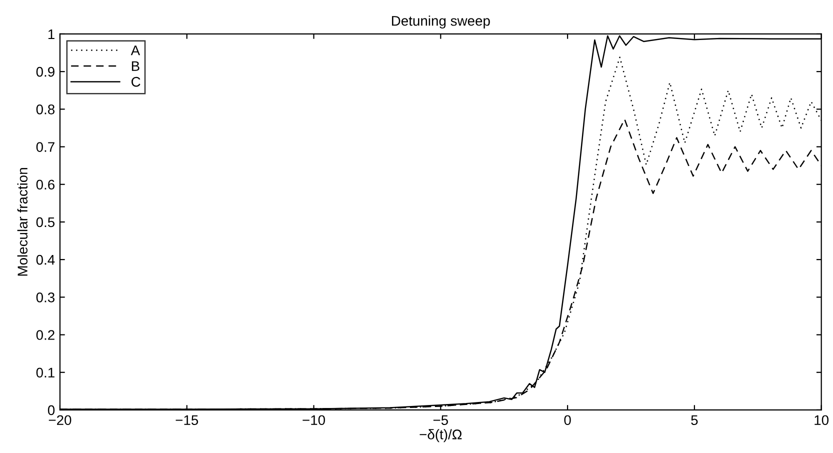  What do you see at coordinates (45, 335) in the screenshot?
I see `y-tick-label: 0.2` at bounding box center [45, 335].